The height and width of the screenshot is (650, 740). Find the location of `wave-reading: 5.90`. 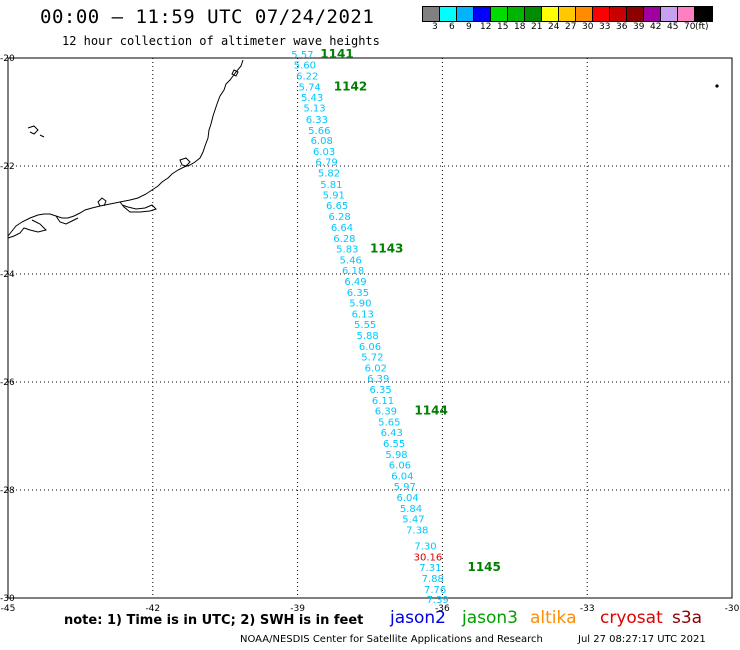

wave-reading: 5.90 is located at coordinates (360, 304).